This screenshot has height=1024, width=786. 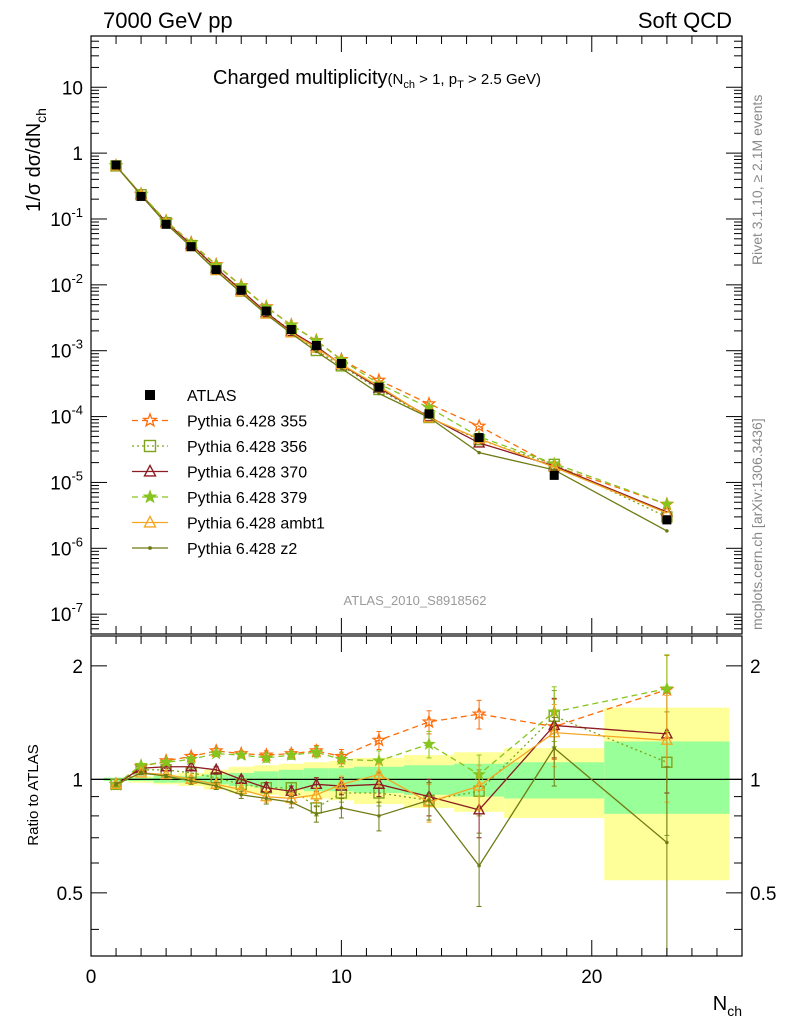 I want to click on y-tick-exponent: -6, so click(x=77, y=541).